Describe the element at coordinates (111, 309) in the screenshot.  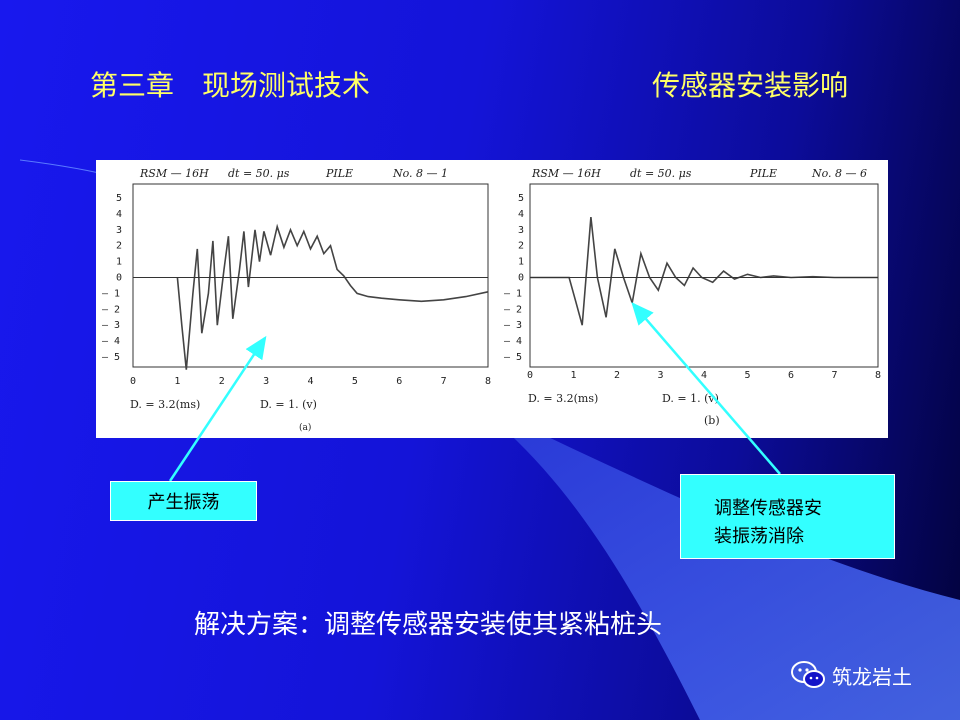
I see `left-ytick-label: — 2` at that location.